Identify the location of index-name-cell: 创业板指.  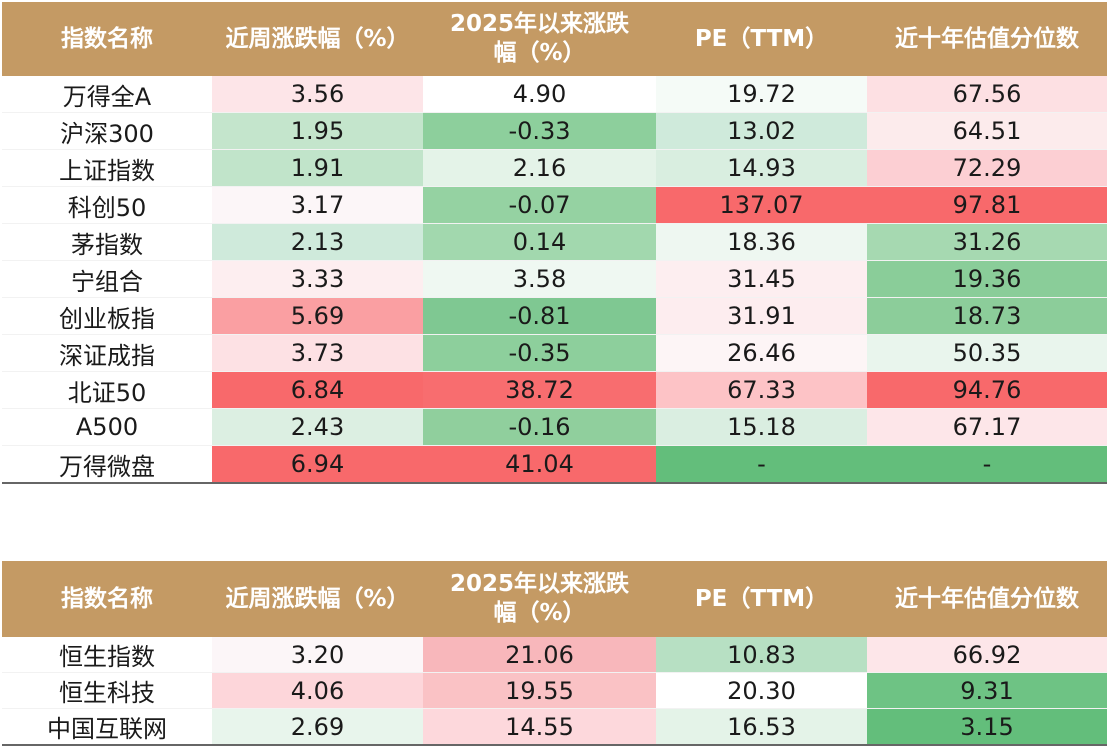
(107, 316).